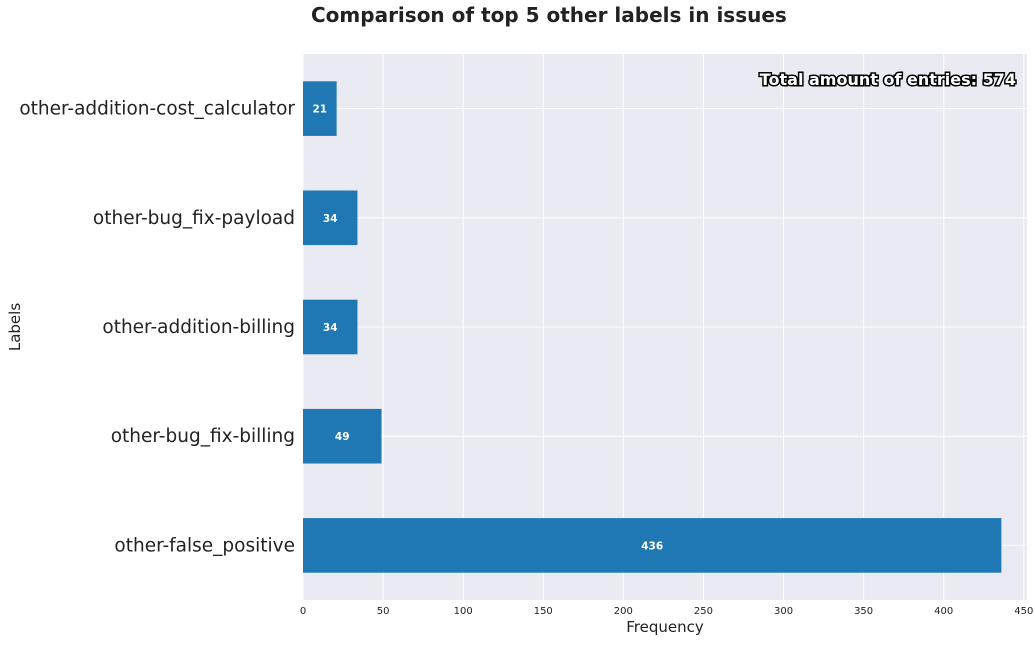 The width and height of the screenshot is (1034, 647). I want to click on y-tick-label: other-addition-billing, so click(198, 327).